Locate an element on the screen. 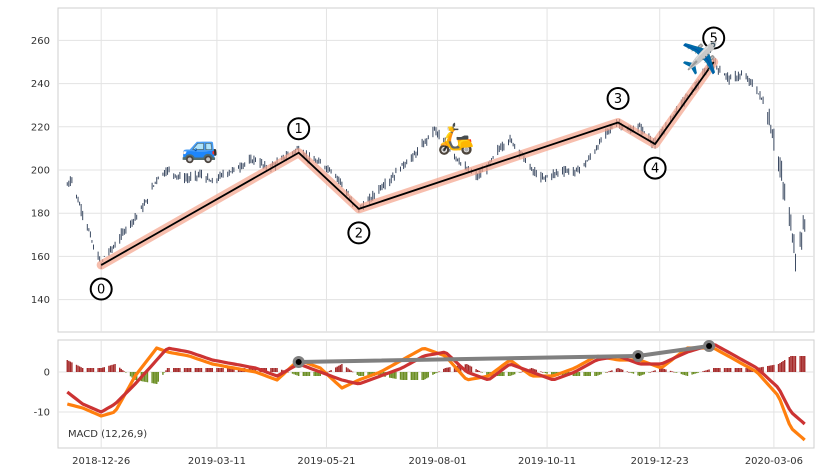 Image resolution: width=819 pixels, height=475 pixels. macd-histogram is located at coordinates (436, 370).